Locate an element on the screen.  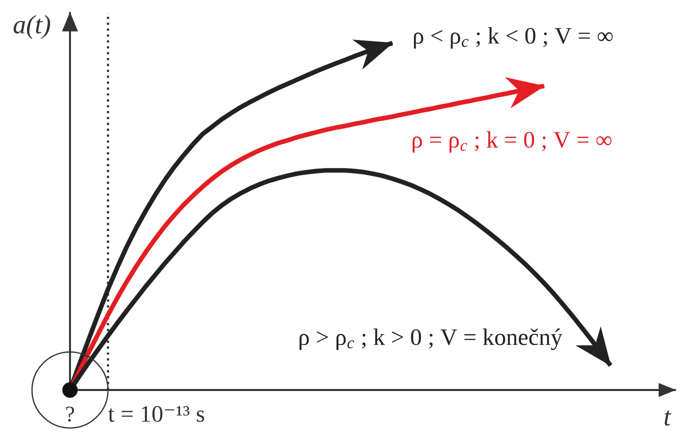
text: t = 10⁻¹³ s is located at coordinates (156, 414).